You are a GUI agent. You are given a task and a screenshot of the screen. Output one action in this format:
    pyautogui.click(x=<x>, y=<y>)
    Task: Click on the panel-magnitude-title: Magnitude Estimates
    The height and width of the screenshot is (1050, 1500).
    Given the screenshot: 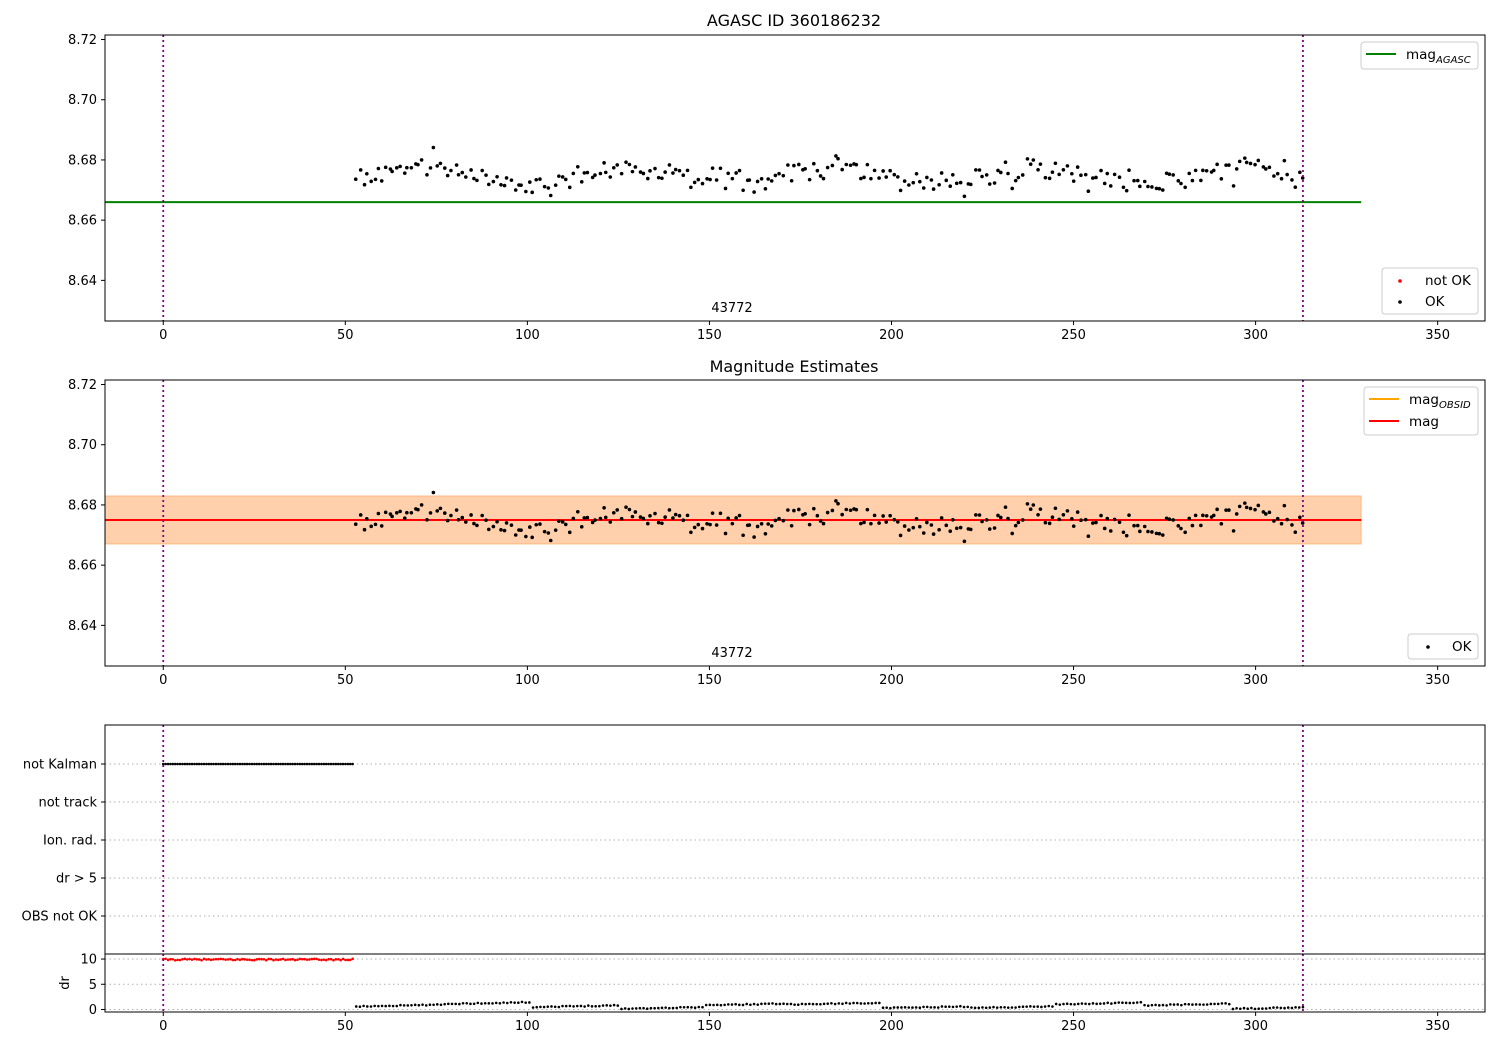 What is the action you would take?
    pyautogui.click(x=794, y=366)
    